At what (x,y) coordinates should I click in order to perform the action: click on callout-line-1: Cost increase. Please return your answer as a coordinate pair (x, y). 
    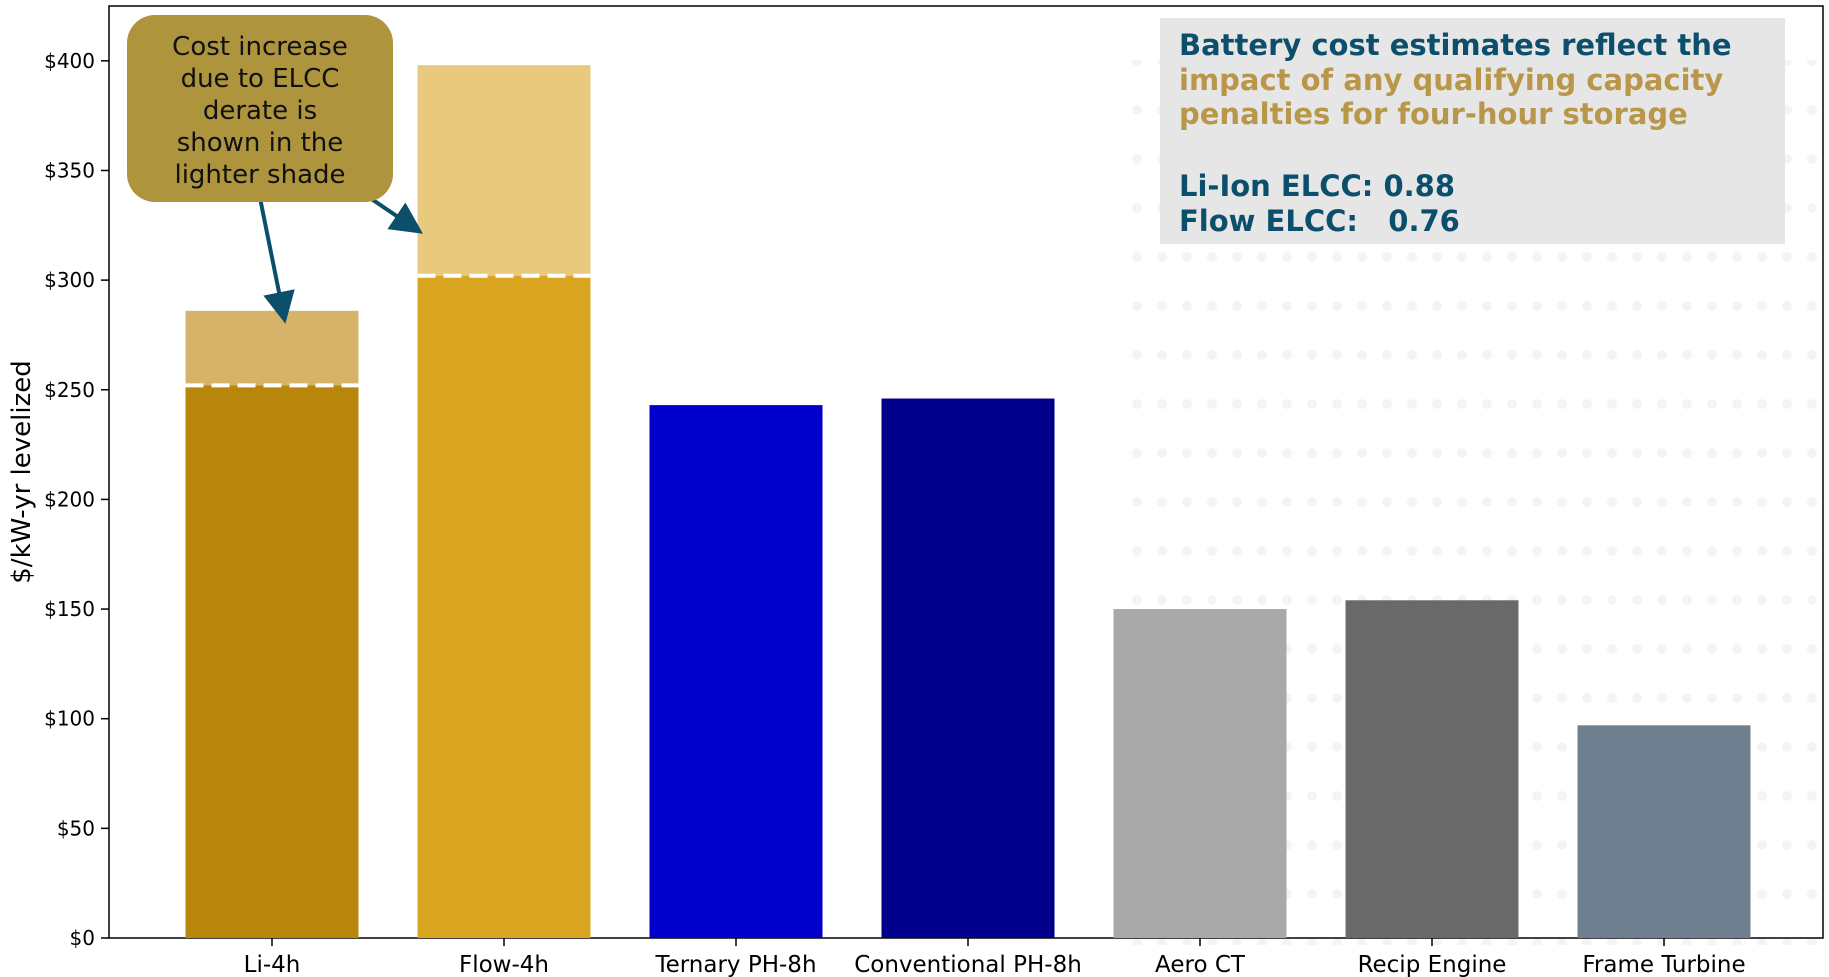
    Looking at the image, I should click on (260, 47).